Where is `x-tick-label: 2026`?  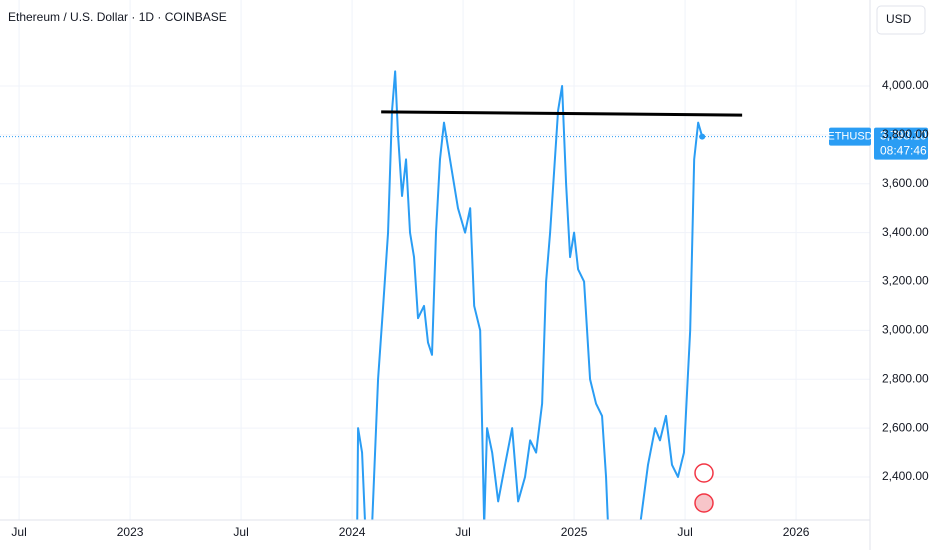 x-tick-label: 2026 is located at coordinates (796, 532).